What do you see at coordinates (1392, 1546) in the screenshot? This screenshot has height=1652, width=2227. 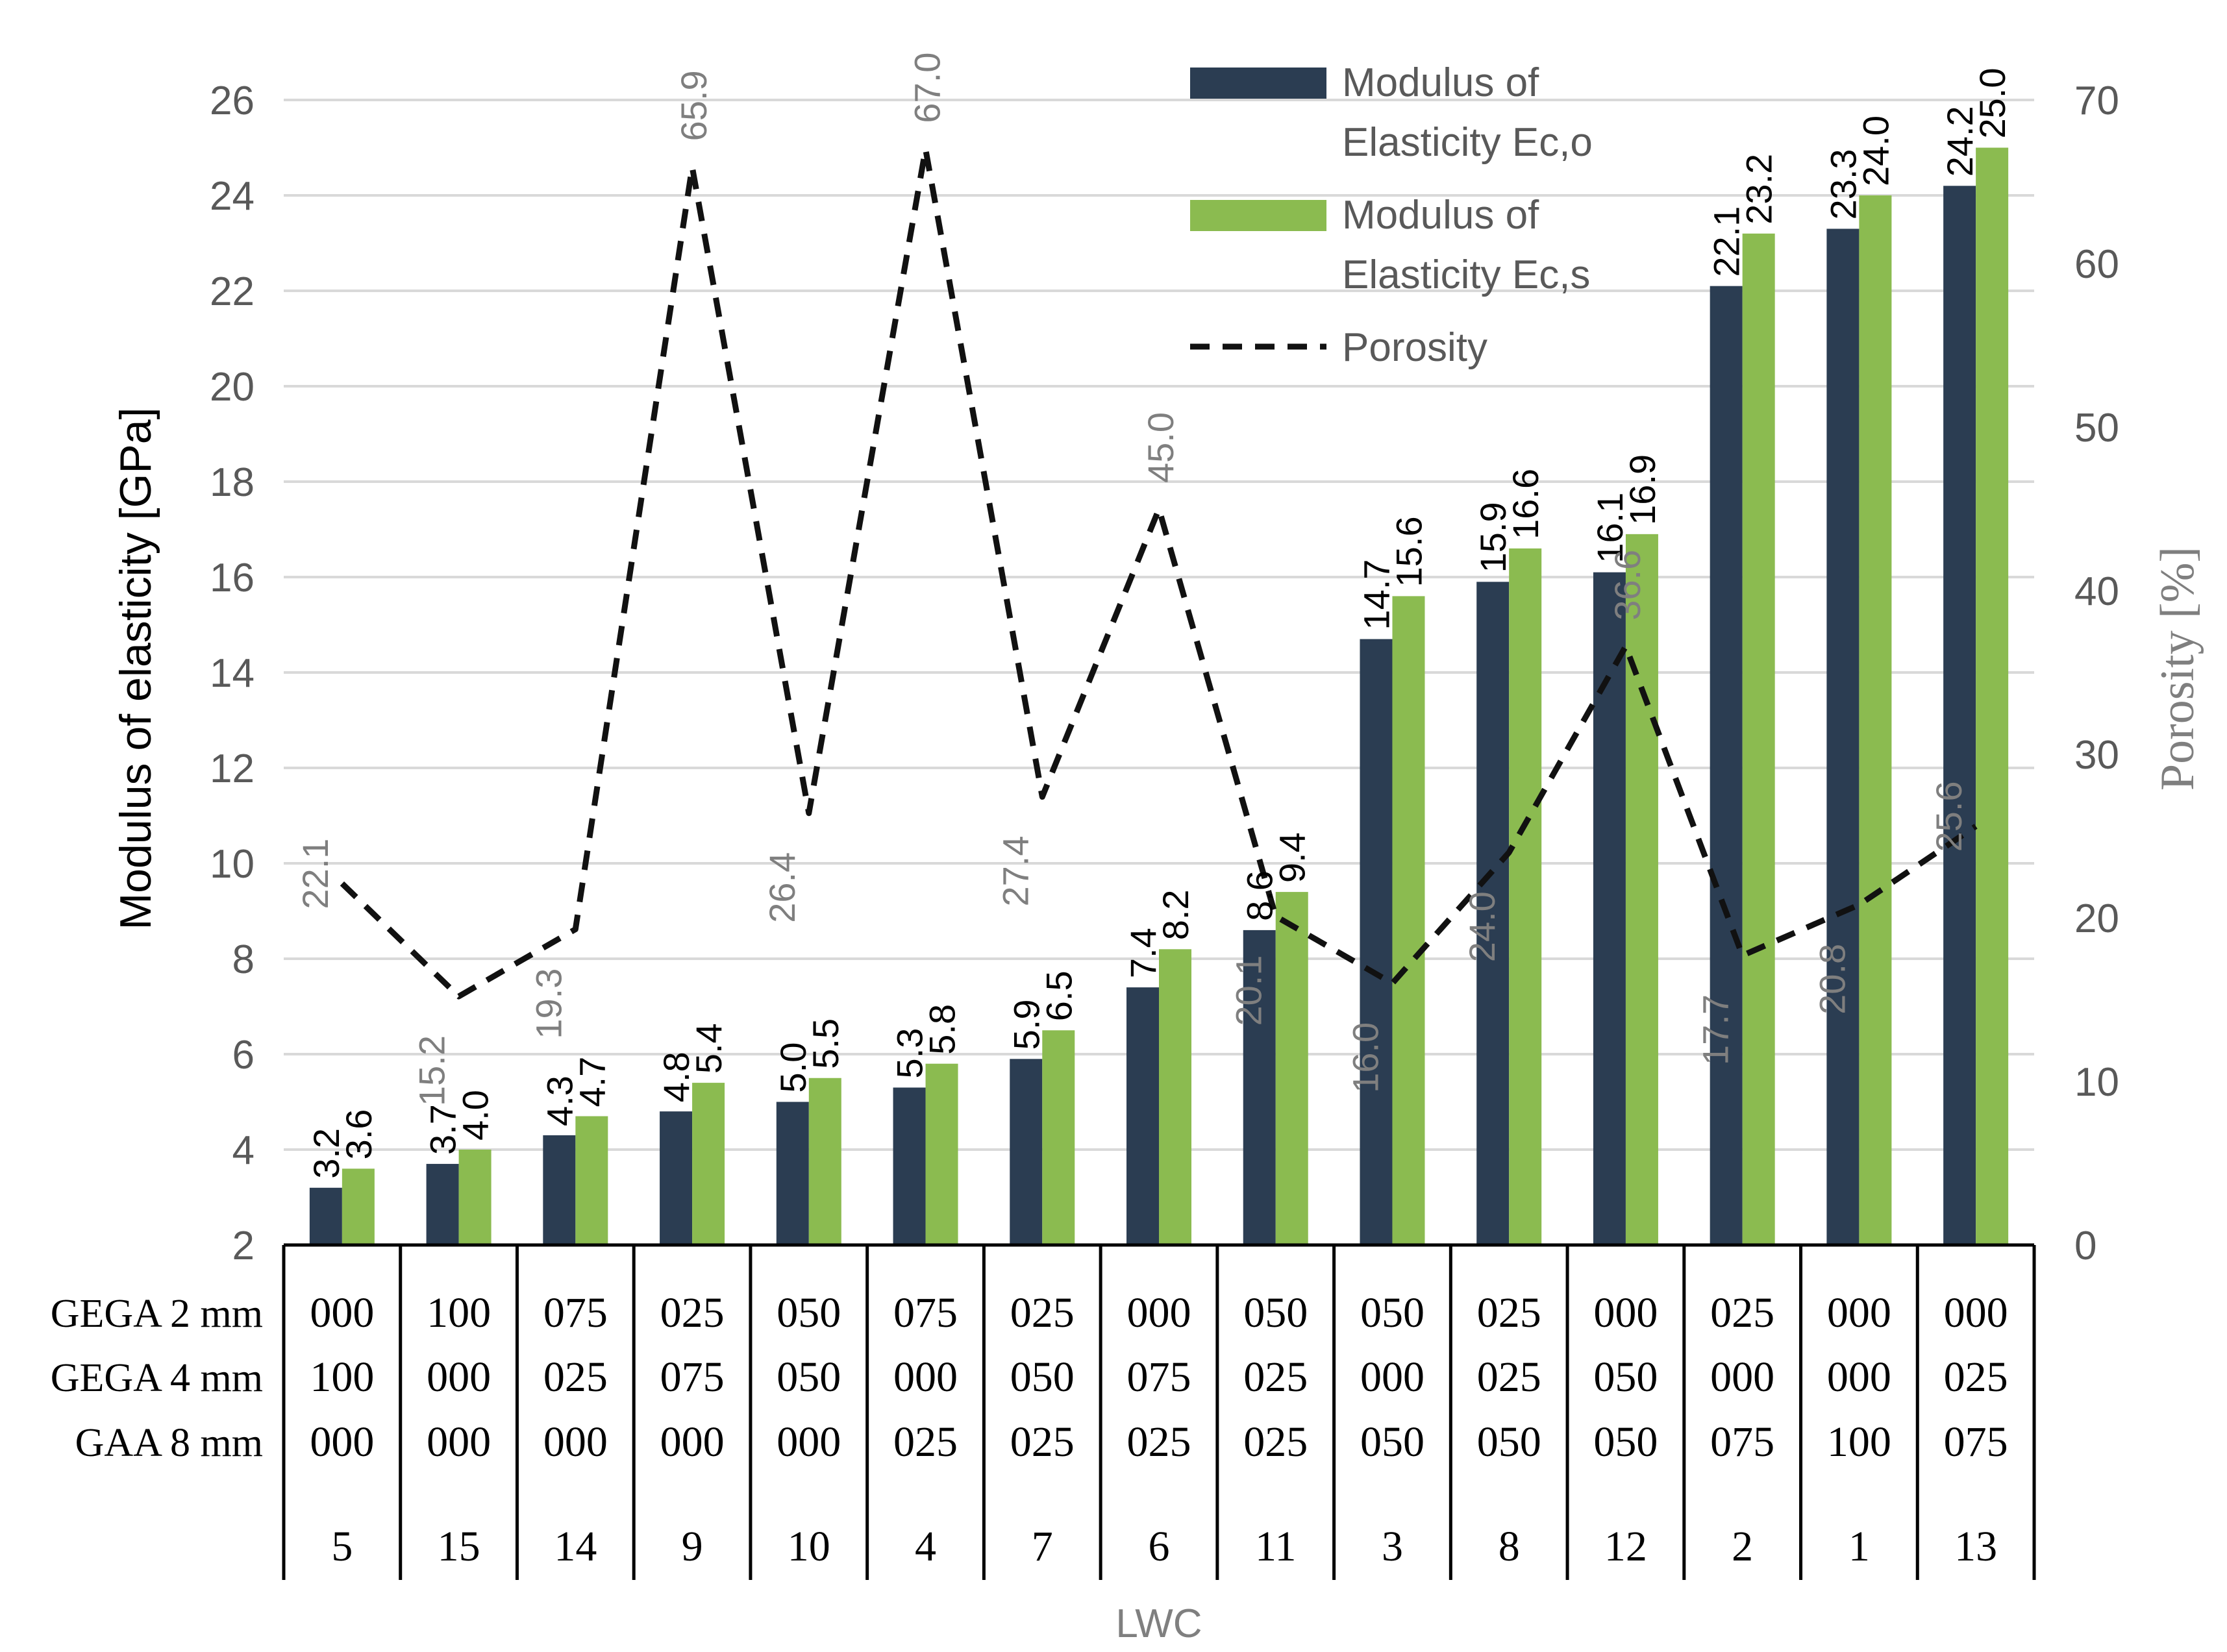 I see `x-category-label: 3` at bounding box center [1392, 1546].